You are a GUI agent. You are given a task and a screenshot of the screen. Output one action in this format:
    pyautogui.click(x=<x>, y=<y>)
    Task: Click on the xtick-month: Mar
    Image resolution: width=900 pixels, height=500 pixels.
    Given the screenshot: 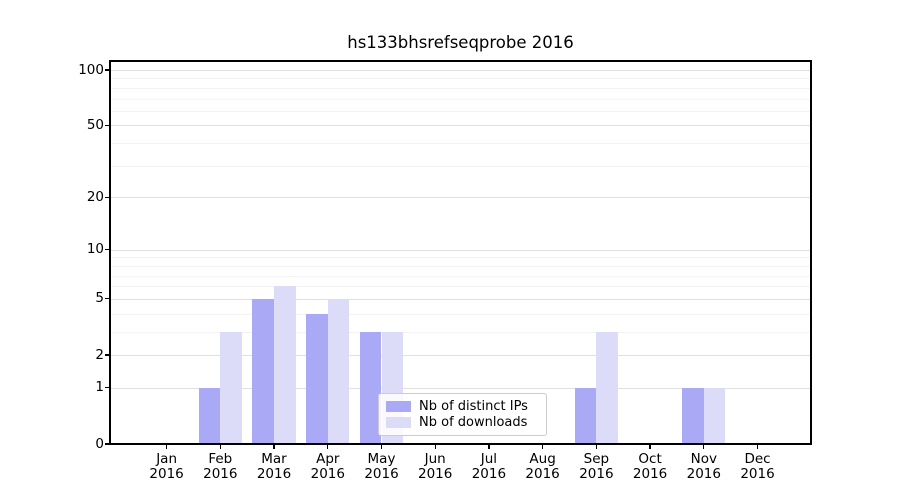 What is the action you would take?
    pyautogui.click(x=274, y=459)
    